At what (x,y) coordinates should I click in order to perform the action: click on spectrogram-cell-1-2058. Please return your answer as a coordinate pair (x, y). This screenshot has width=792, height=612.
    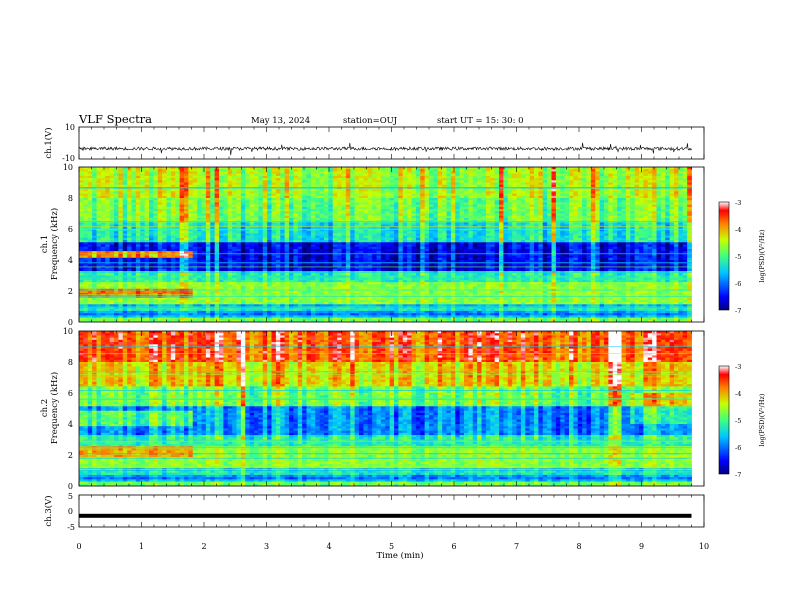
    Looking at the image, I should click on (510, 199).